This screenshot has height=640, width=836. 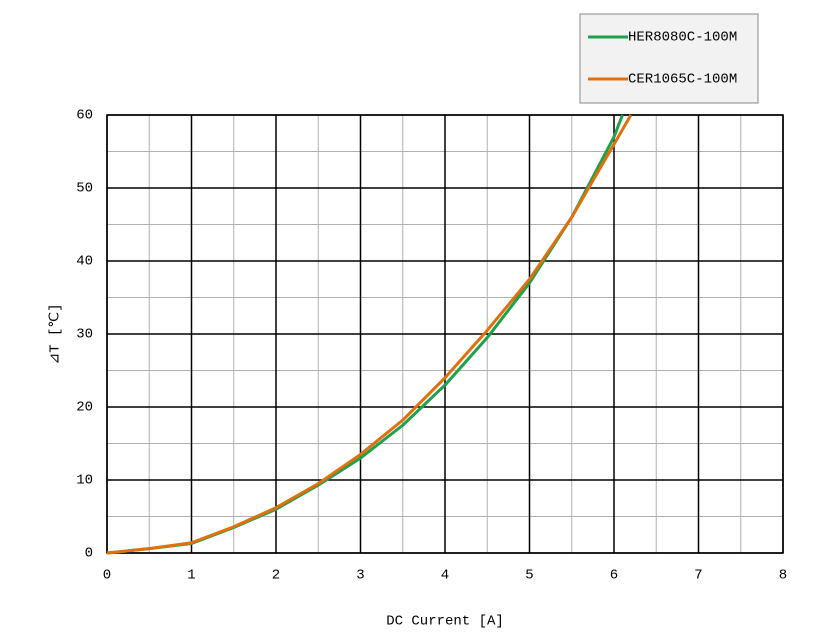 I want to click on y-axis-label: ⊿T [℃], so click(x=56, y=333).